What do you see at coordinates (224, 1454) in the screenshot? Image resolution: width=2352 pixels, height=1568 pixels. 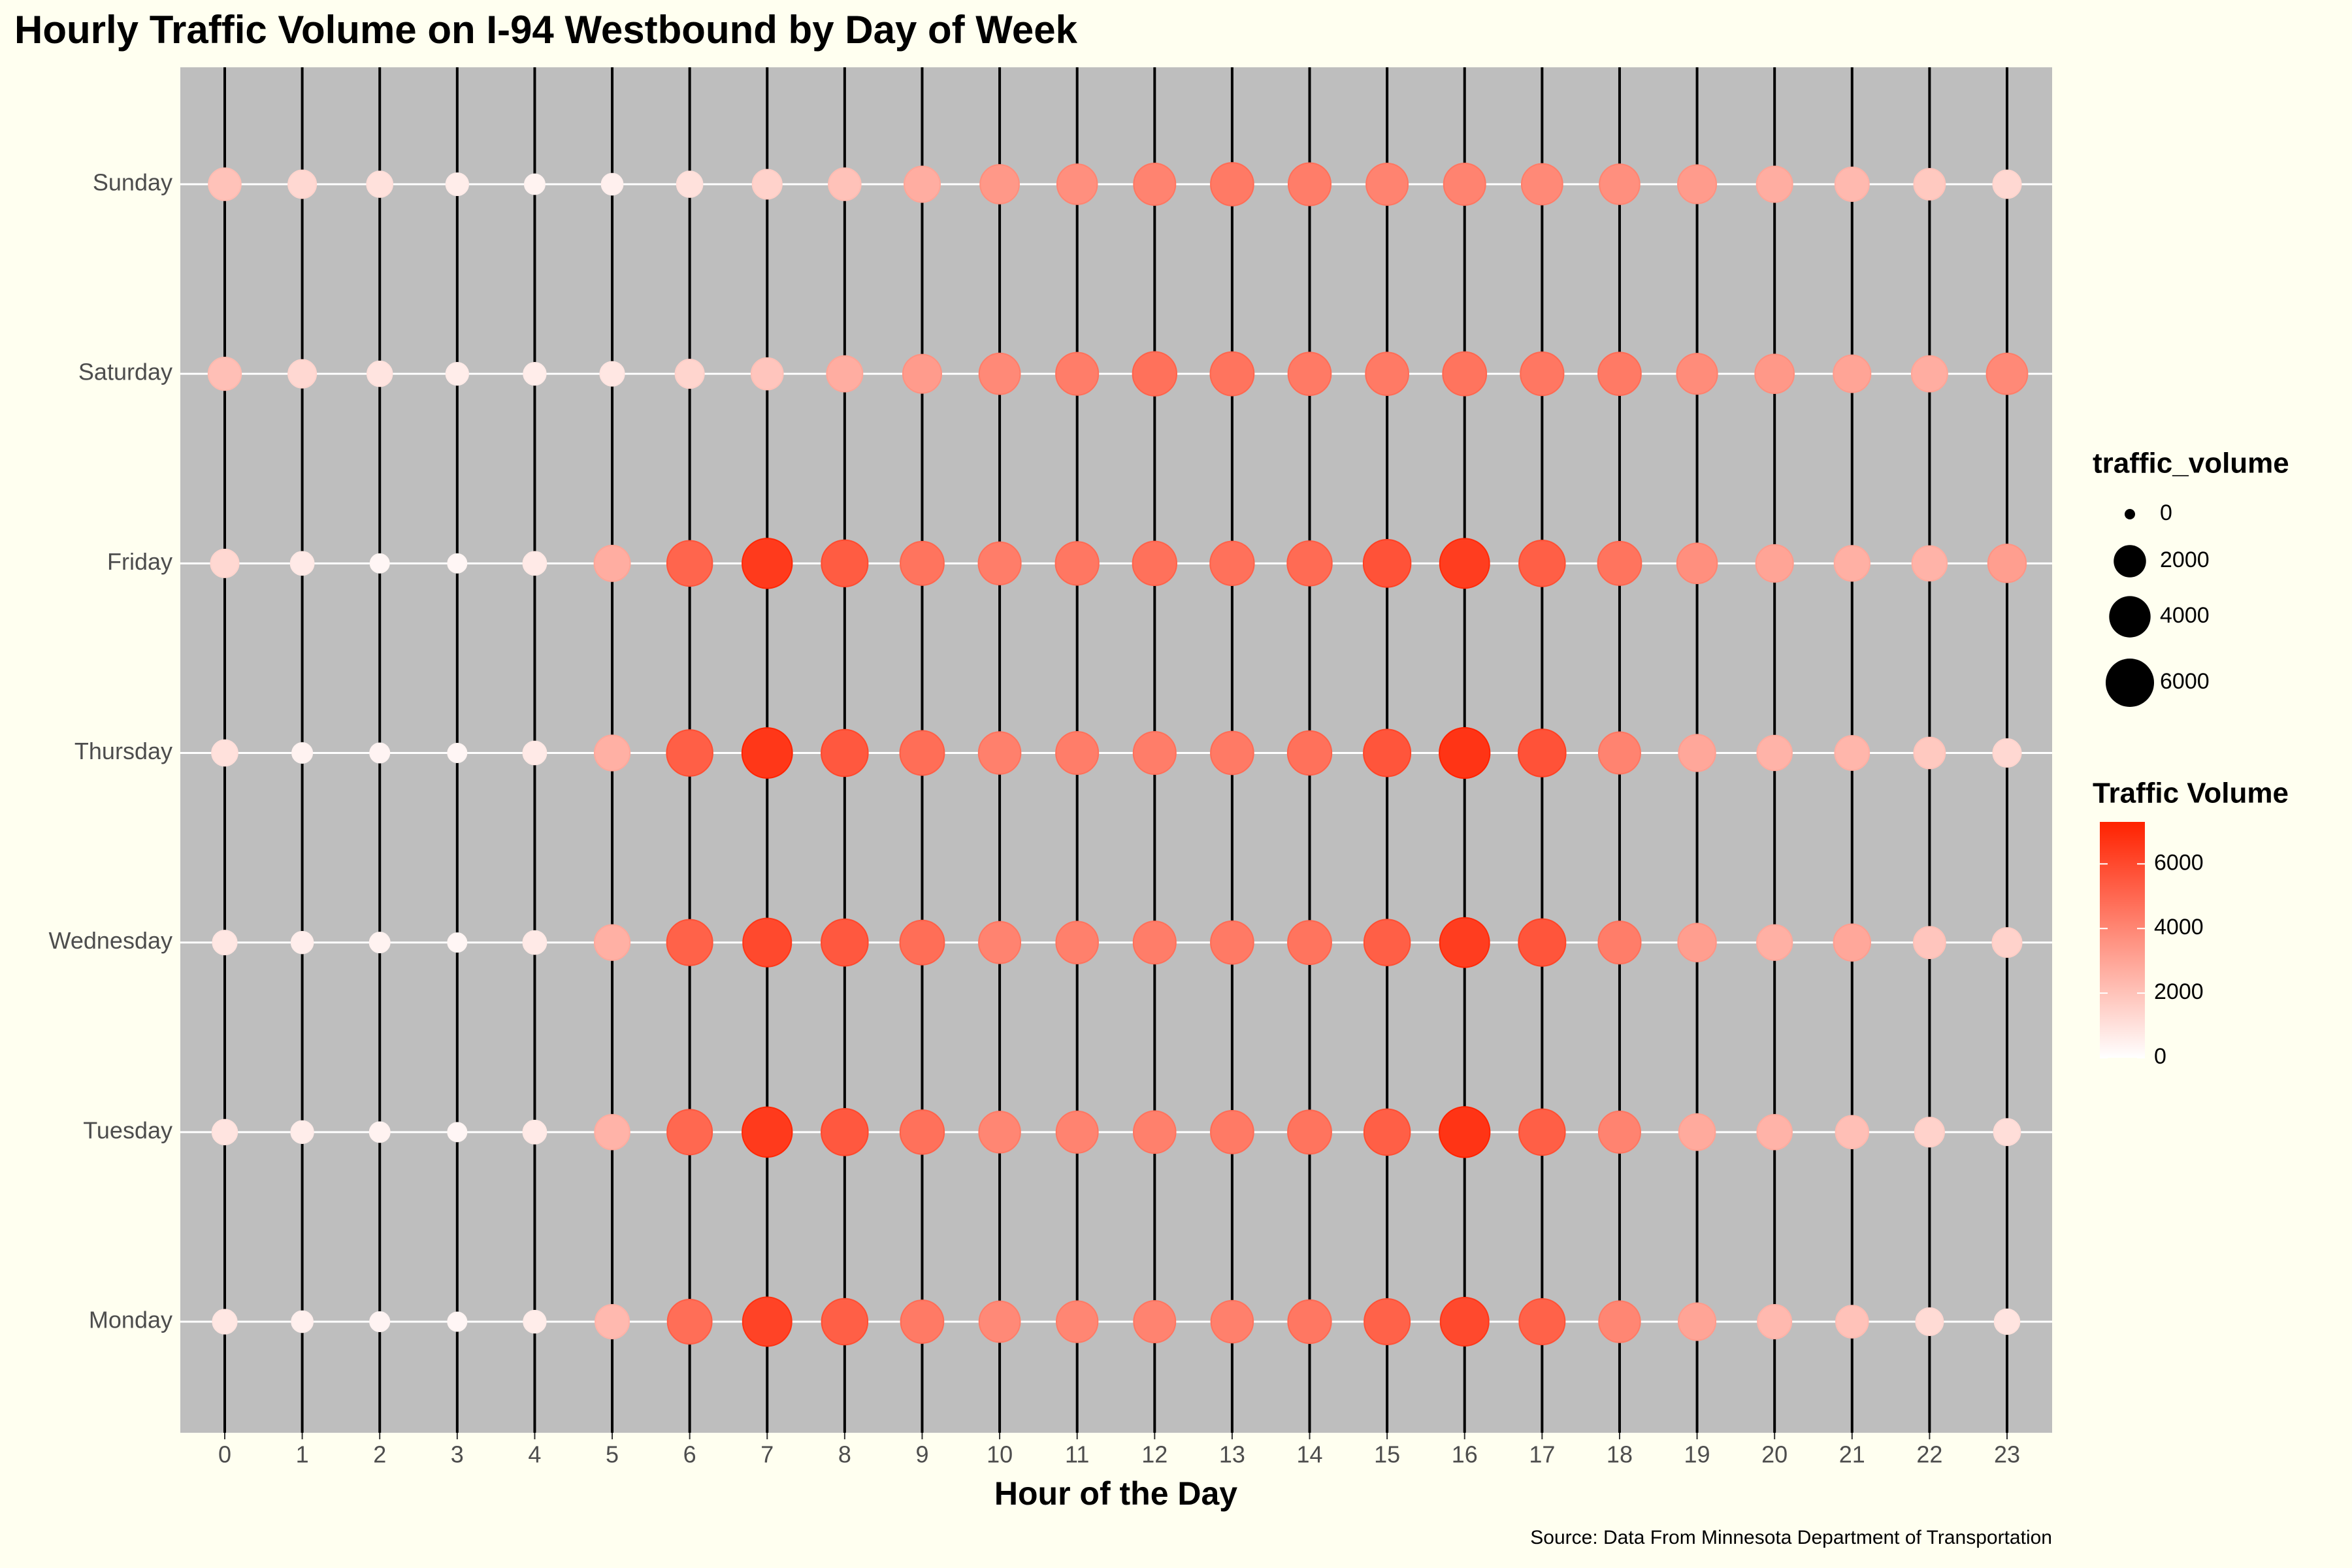 I see `x-tick-label: 0` at bounding box center [224, 1454].